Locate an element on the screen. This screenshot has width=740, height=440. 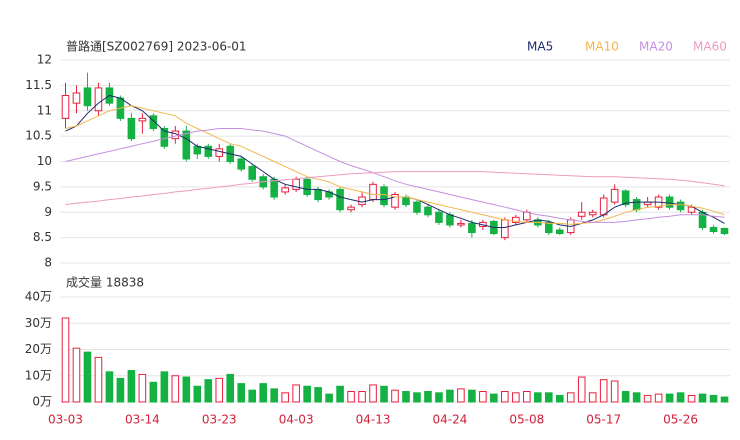
y-tick-label: 20万 is located at coordinates (38, 349).